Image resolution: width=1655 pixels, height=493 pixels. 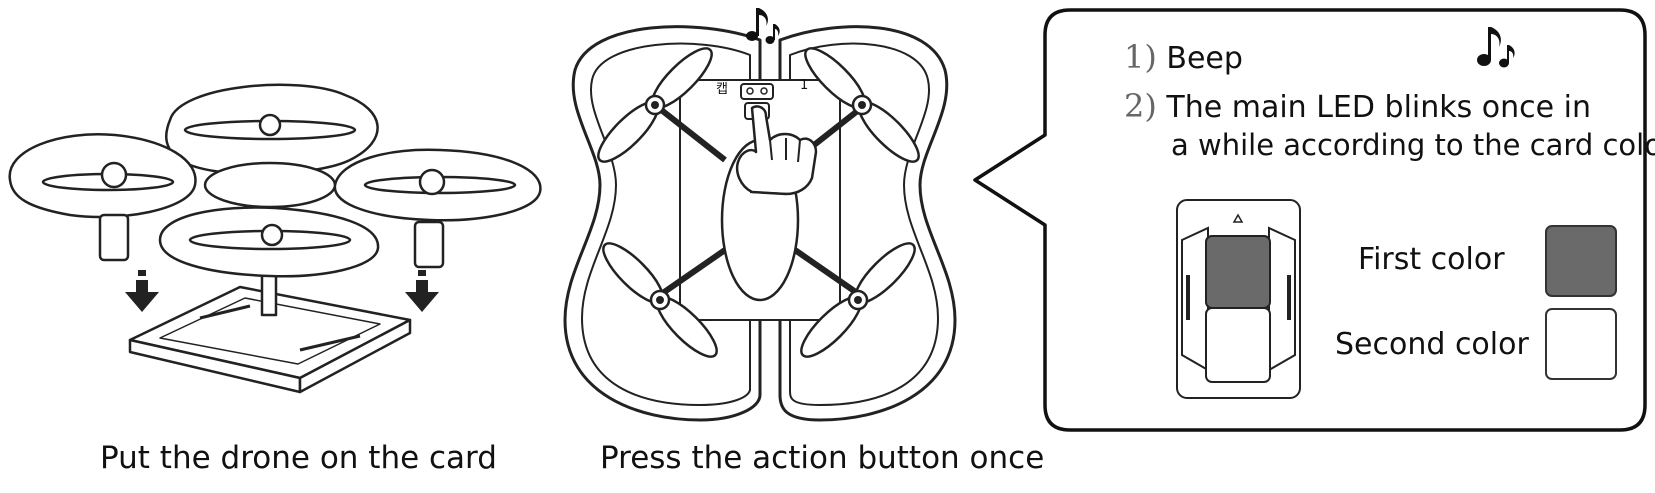 I want to click on step1-row: 1) Beep, so click(x=1183, y=57).